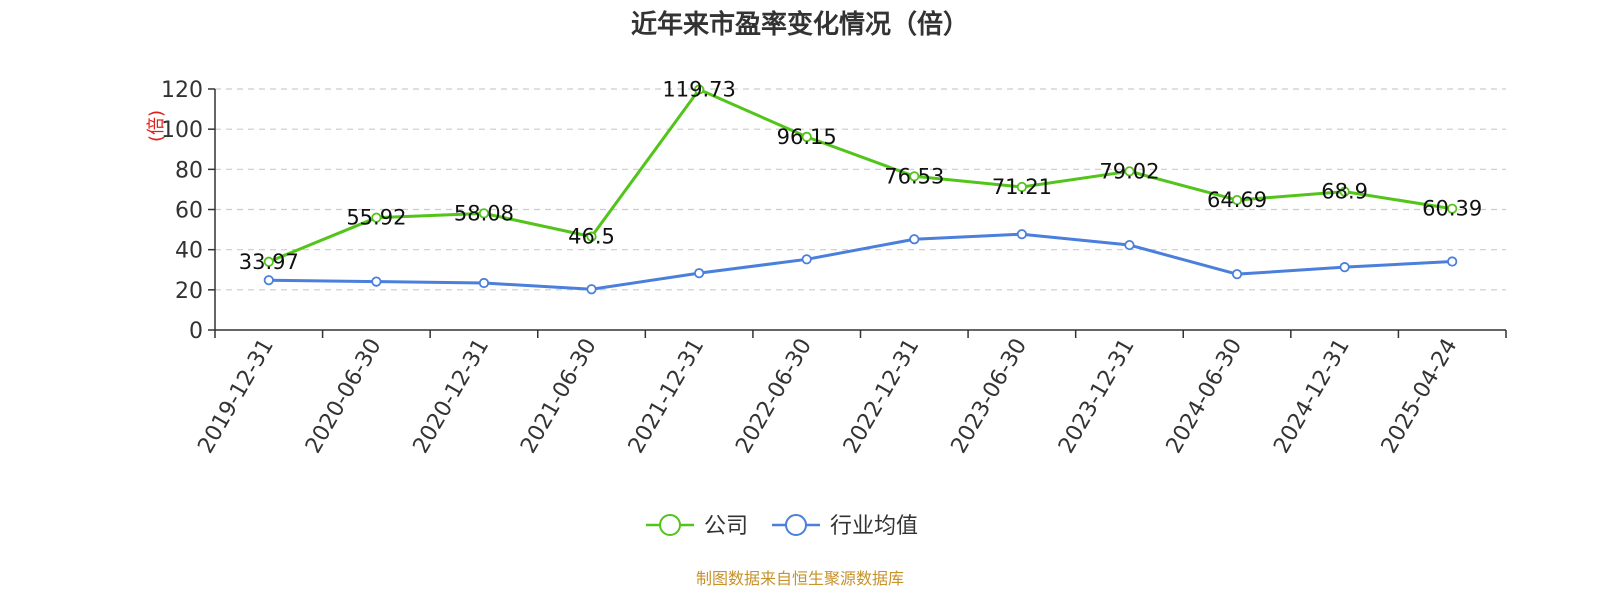 The height and width of the screenshot is (600, 1600). Describe the element at coordinates (774, 396) in the screenshot. I see `x-tick-label: 2022-06-30` at that location.